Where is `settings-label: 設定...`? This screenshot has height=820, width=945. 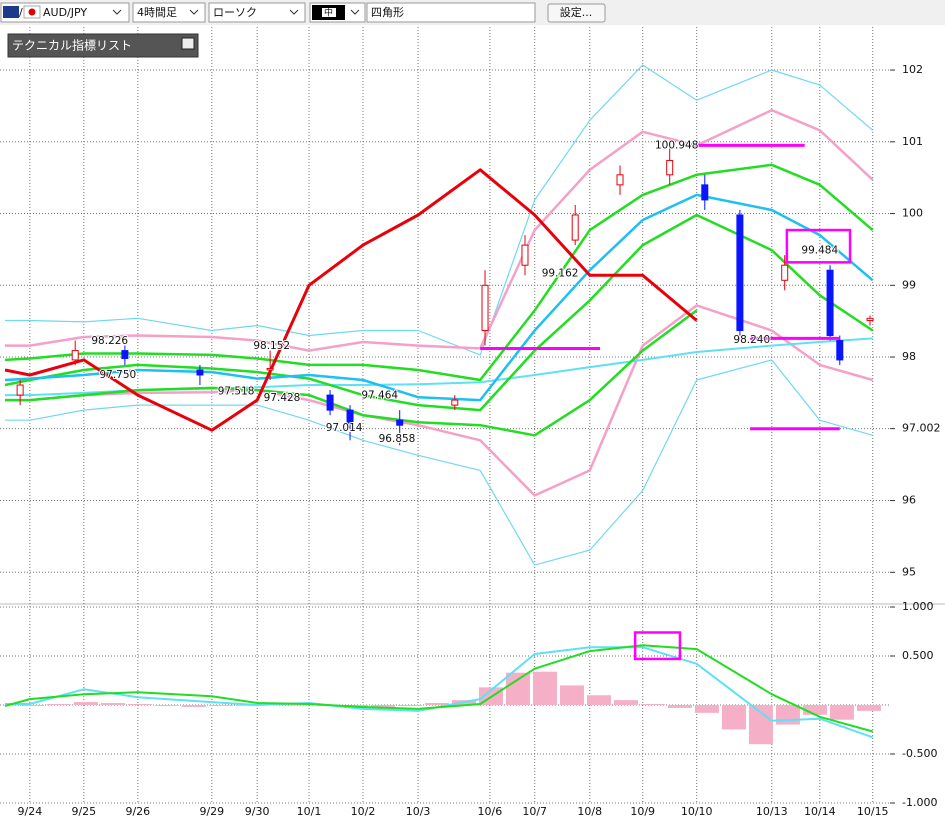 settings-label: 設定... is located at coordinates (576, 12).